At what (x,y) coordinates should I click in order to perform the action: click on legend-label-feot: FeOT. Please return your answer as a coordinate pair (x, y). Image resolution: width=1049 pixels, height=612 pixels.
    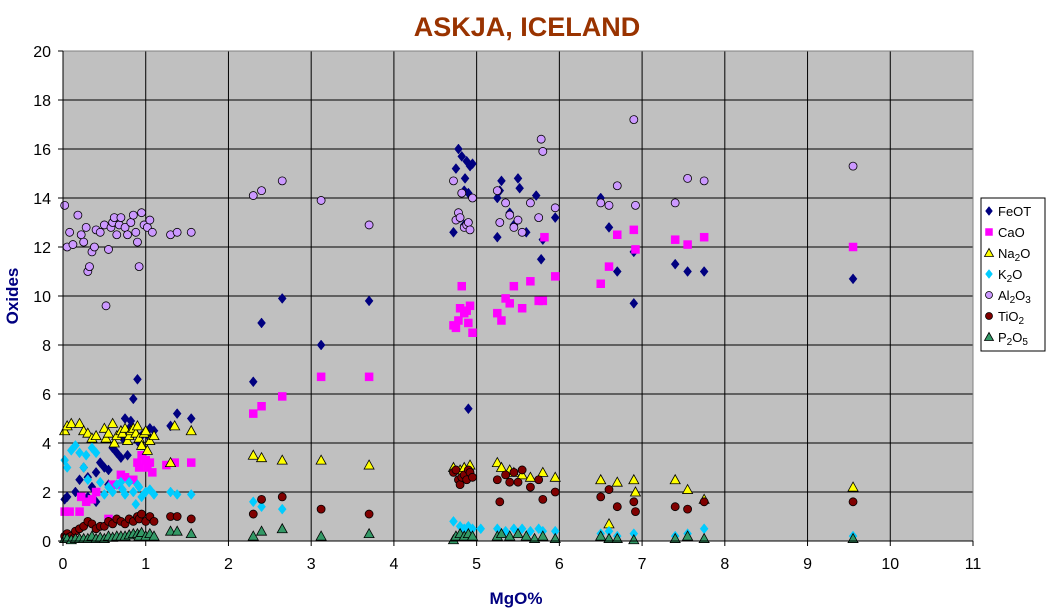
    Looking at the image, I should click on (1014, 211).